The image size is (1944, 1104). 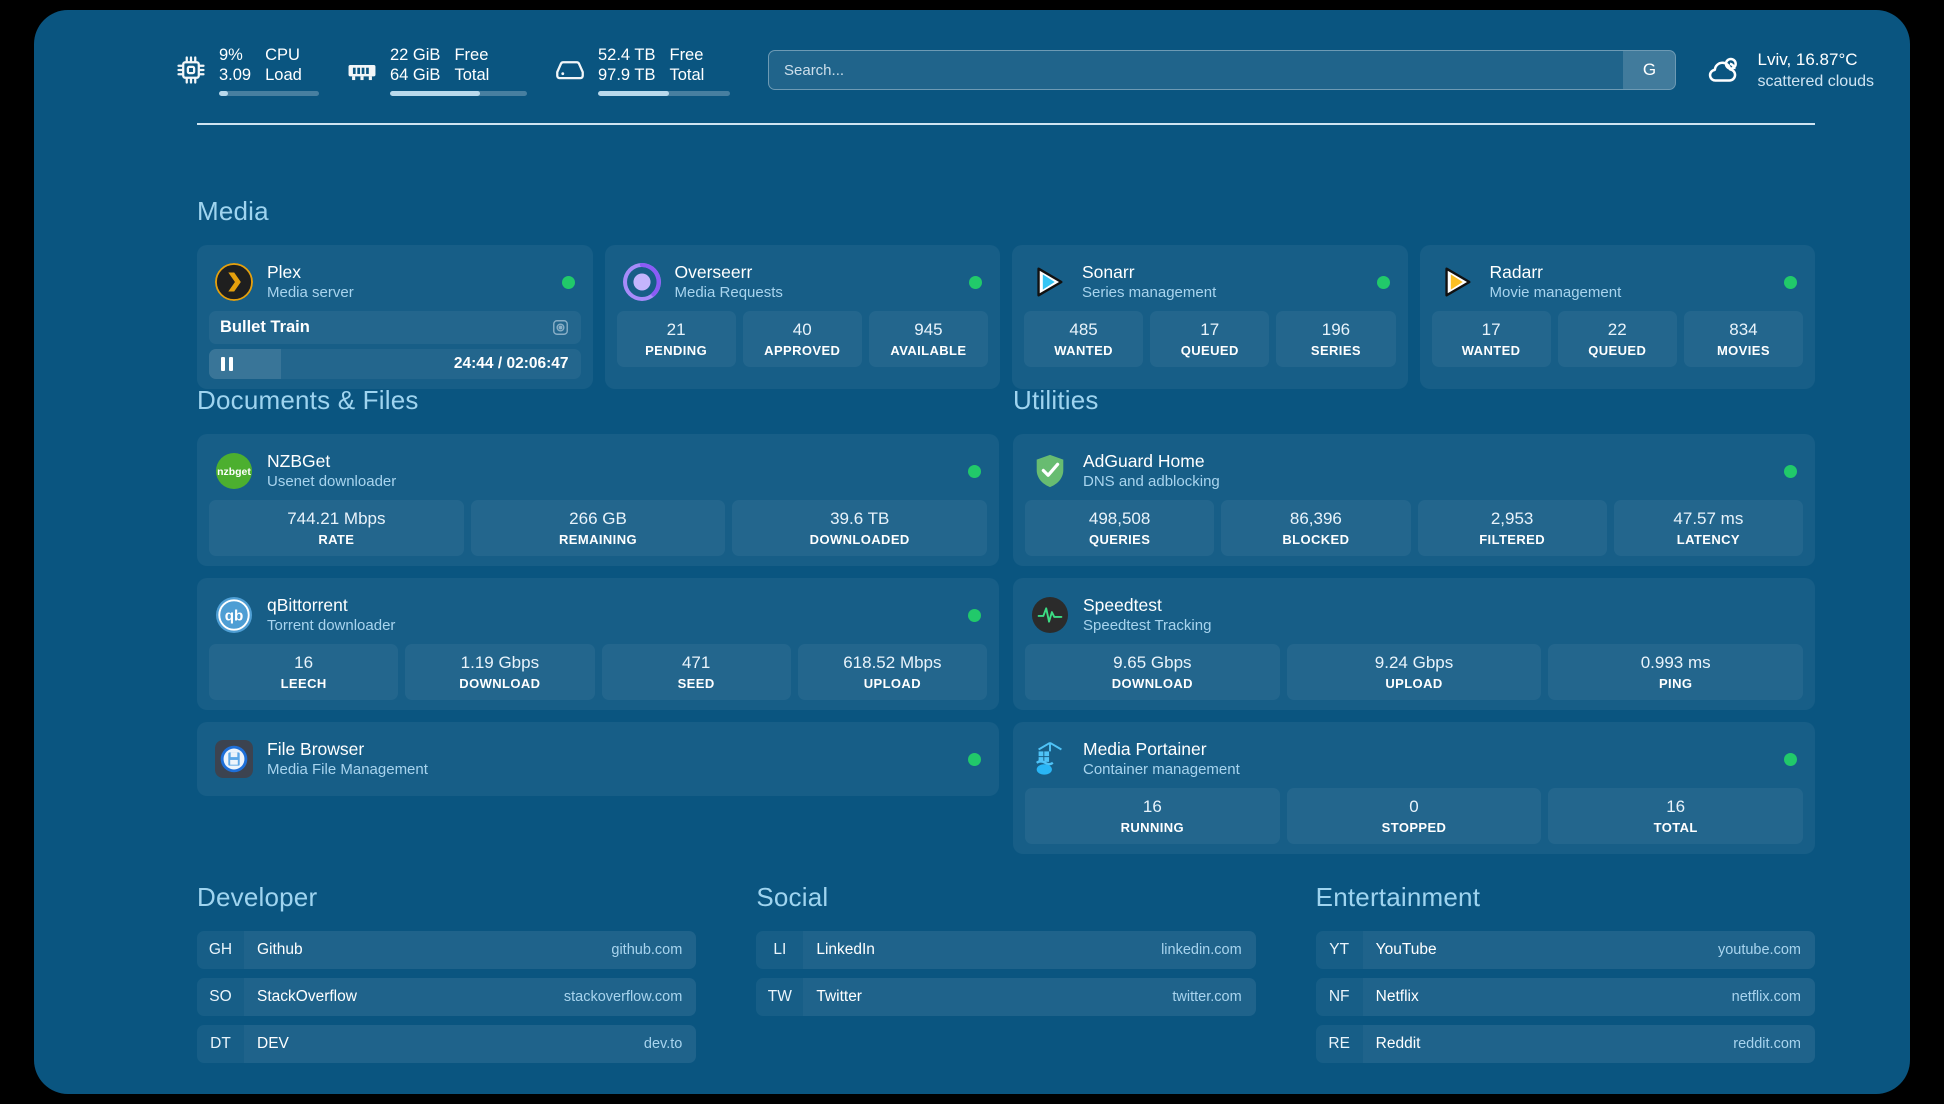 What do you see at coordinates (191, 70) in the screenshot?
I see `cpu-icon` at bounding box center [191, 70].